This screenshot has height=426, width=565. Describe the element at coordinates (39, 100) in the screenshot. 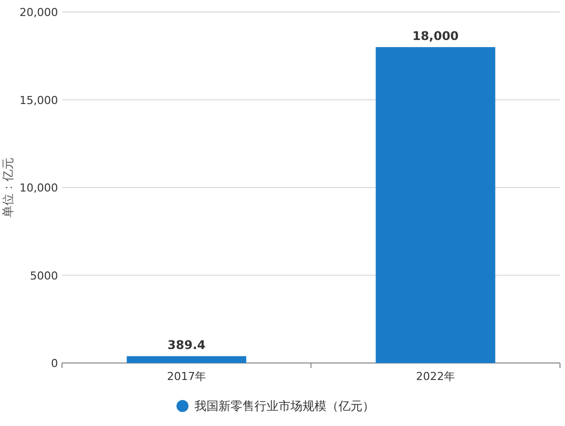

I see `y-tick-label: 15,000` at that location.